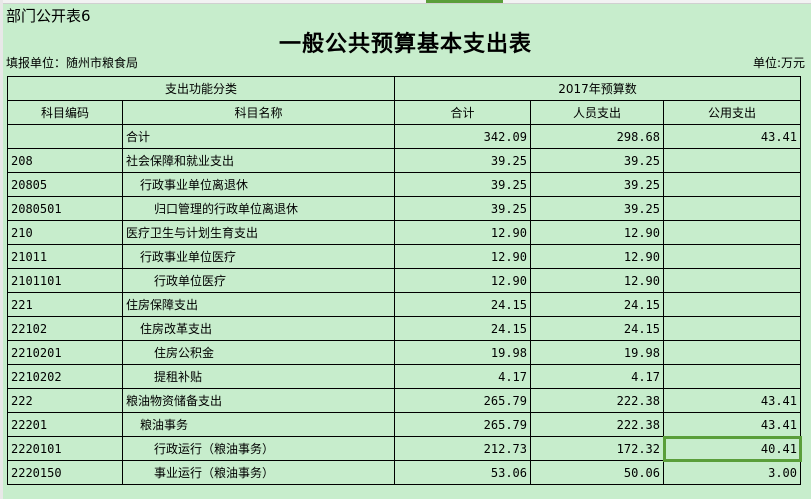 The width and height of the screenshot is (811, 499). What do you see at coordinates (65, 424) in the screenshot?
I see `cell-code: 22201` at bounding box center [65, 424].